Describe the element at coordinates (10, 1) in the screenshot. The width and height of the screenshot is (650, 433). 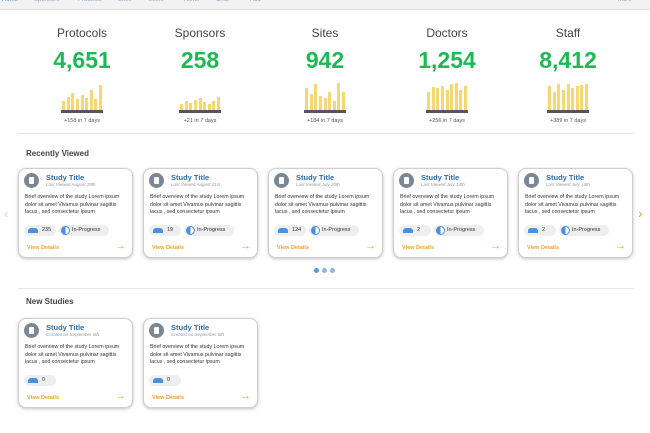
I see `nav-item: Home` at that location.